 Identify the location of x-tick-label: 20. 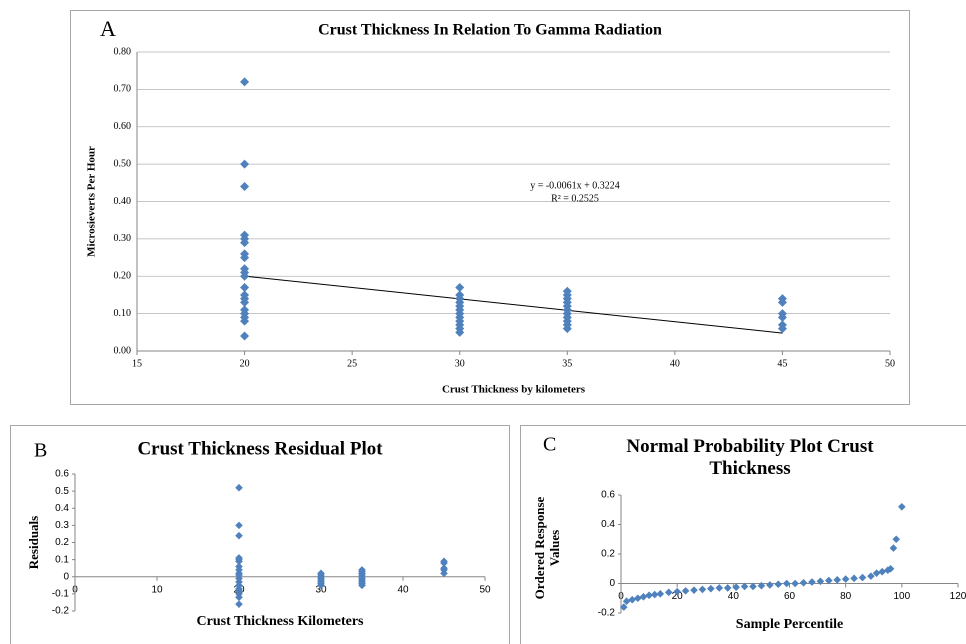
(678, 596).